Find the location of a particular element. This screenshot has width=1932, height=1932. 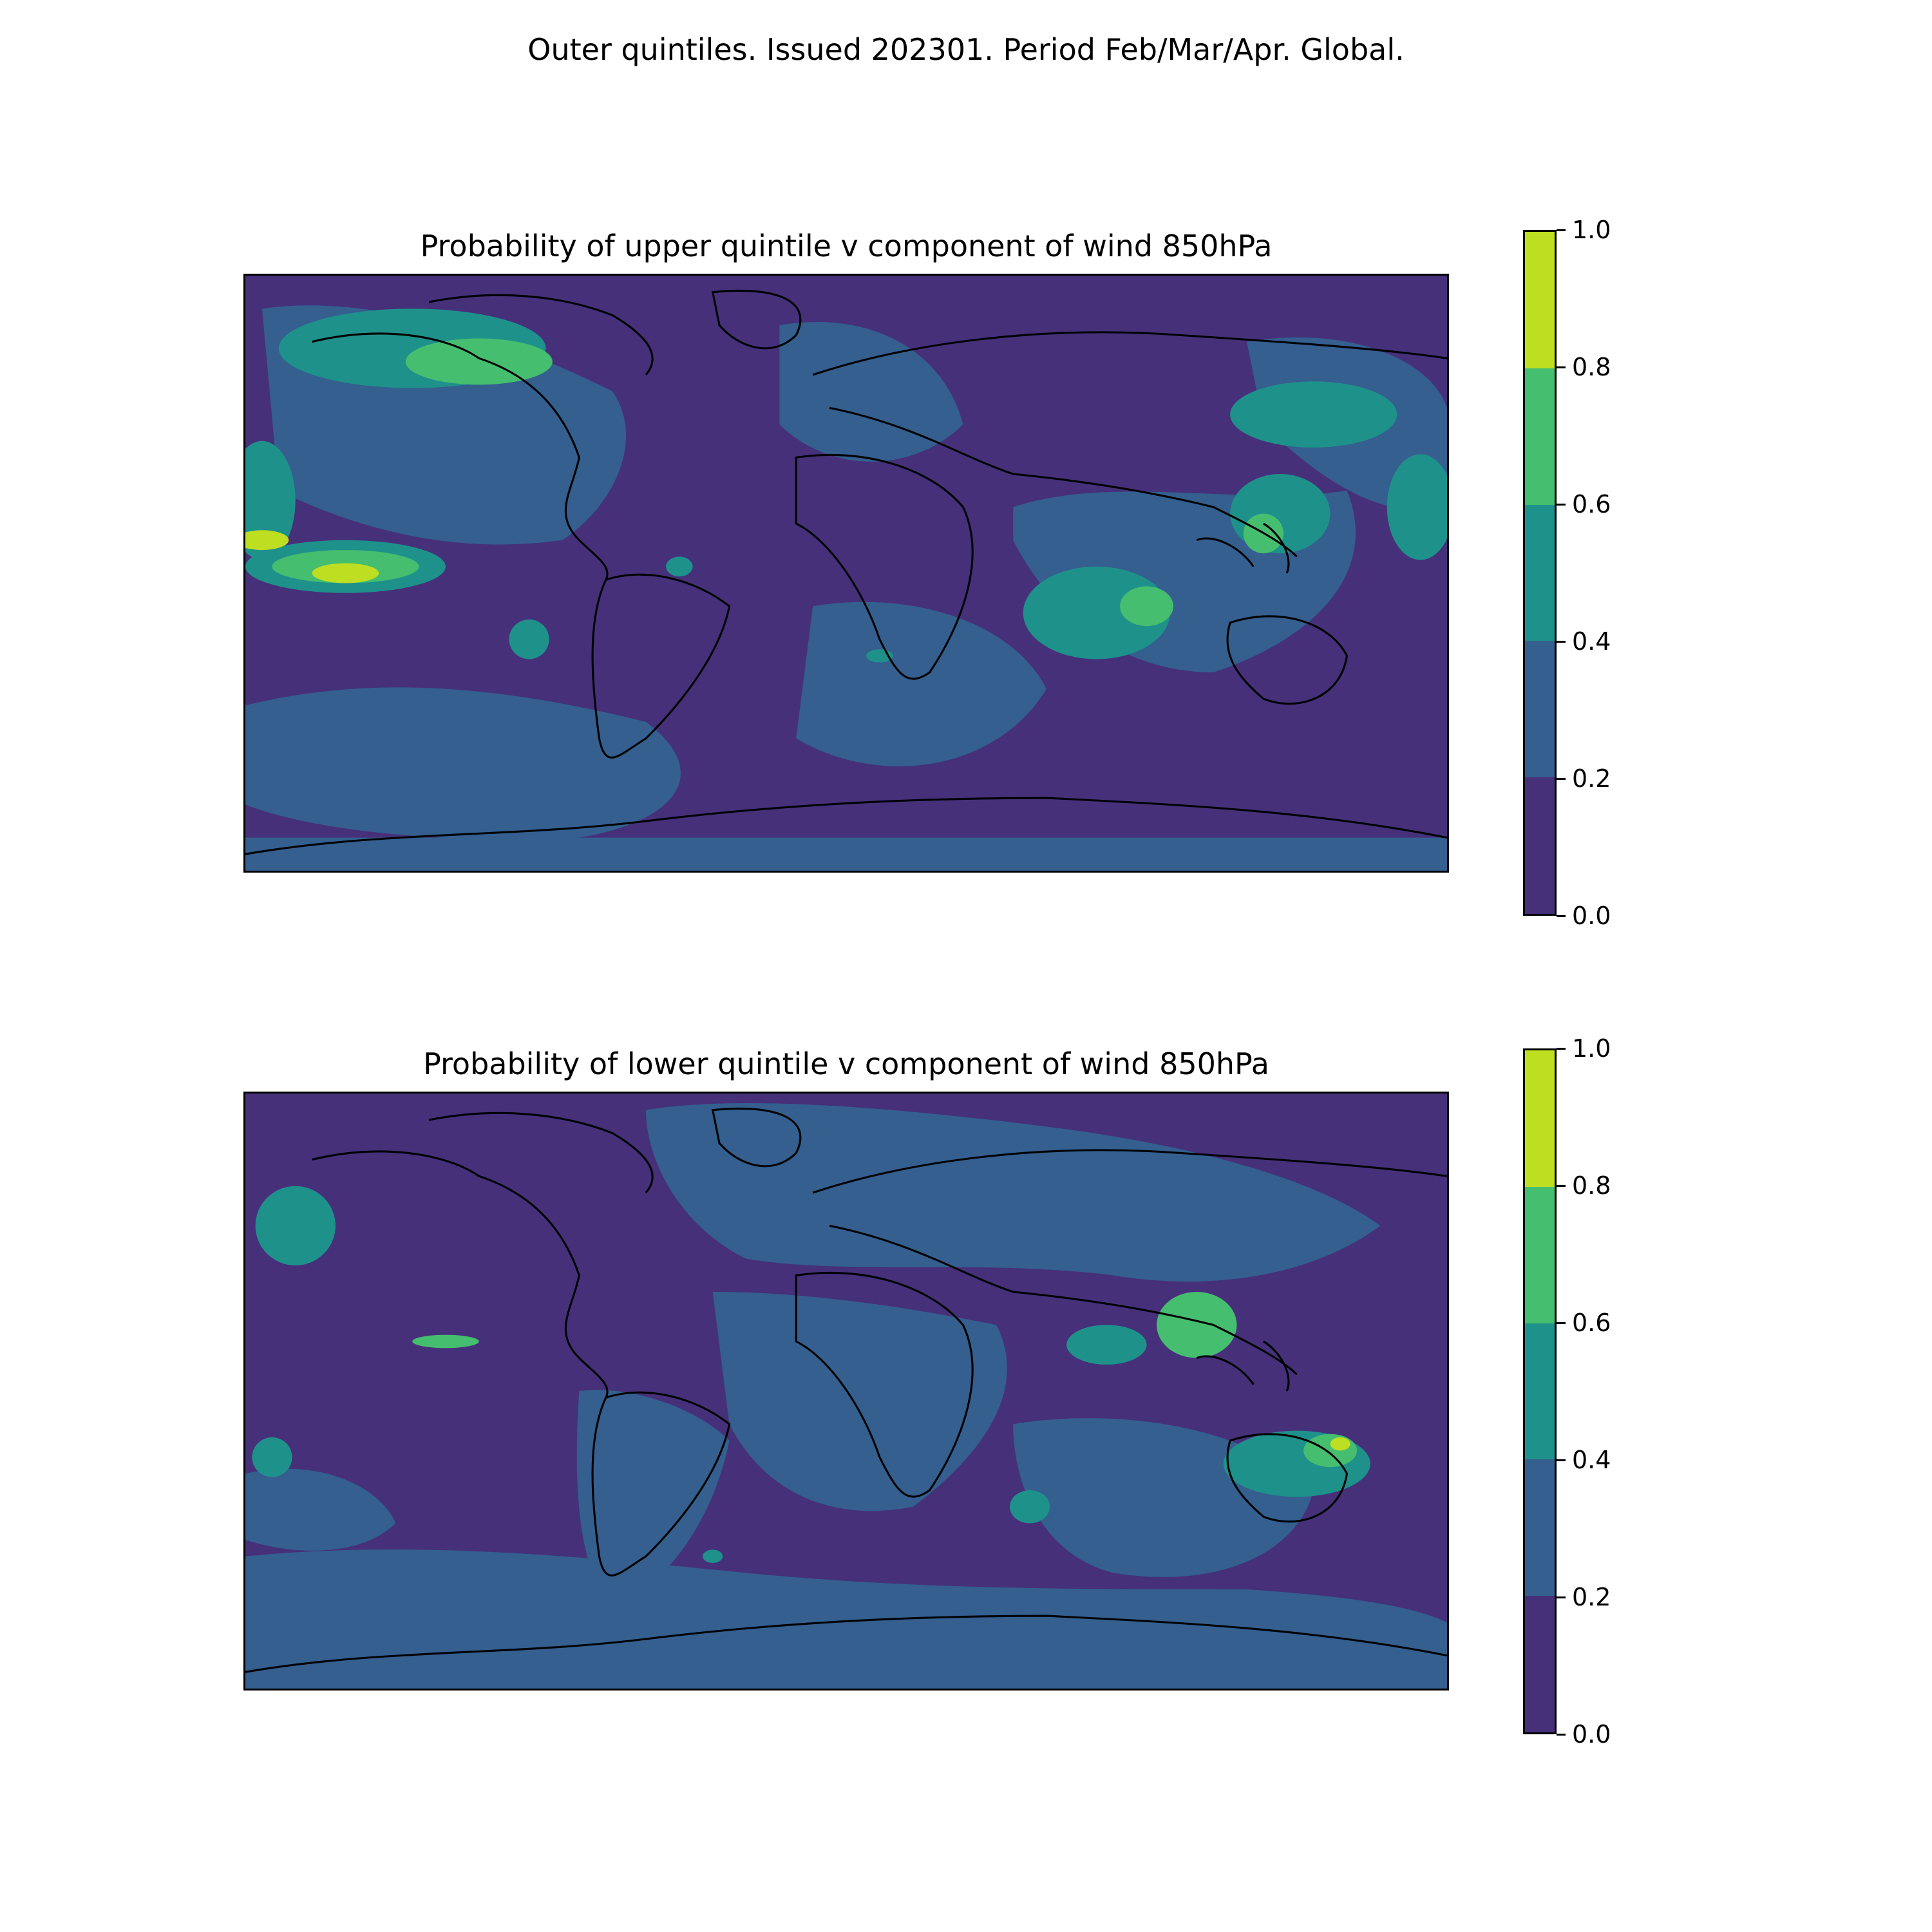

colorbar-lower is located at coordinates (1540, 1391).